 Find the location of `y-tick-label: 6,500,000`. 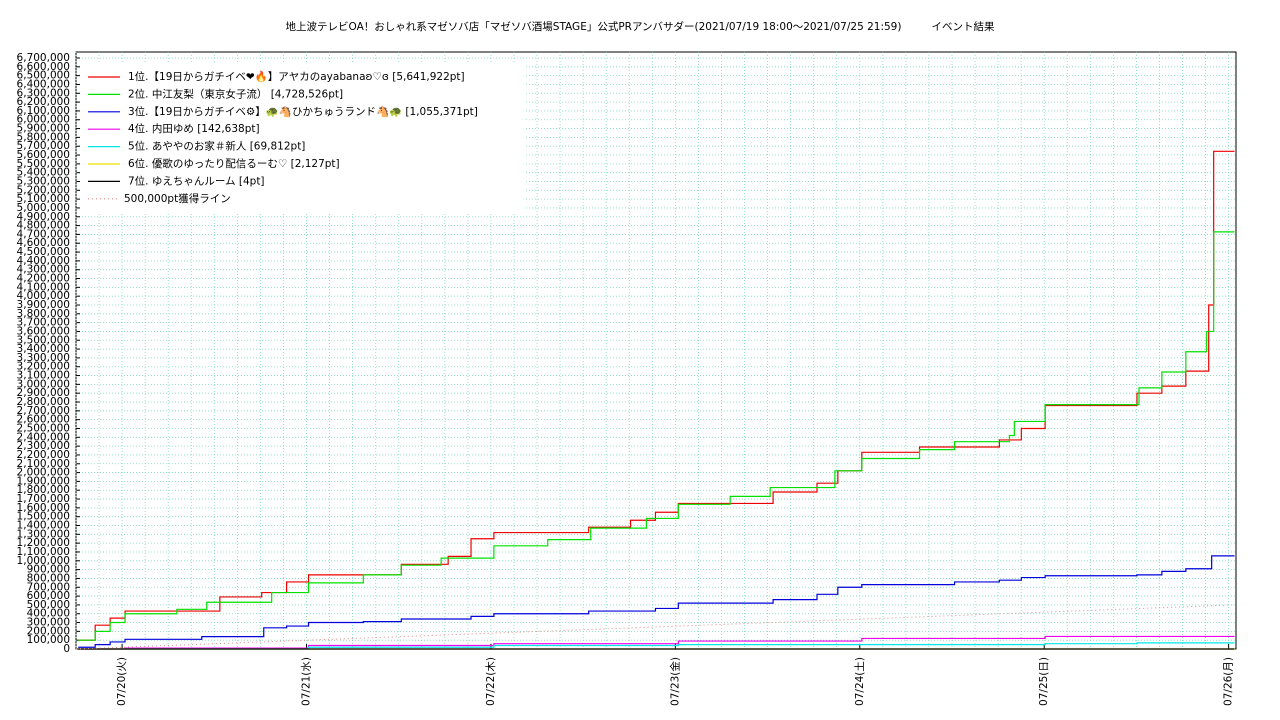

y-tick-label: 6,500,000 is located at coordinates (43, 76).